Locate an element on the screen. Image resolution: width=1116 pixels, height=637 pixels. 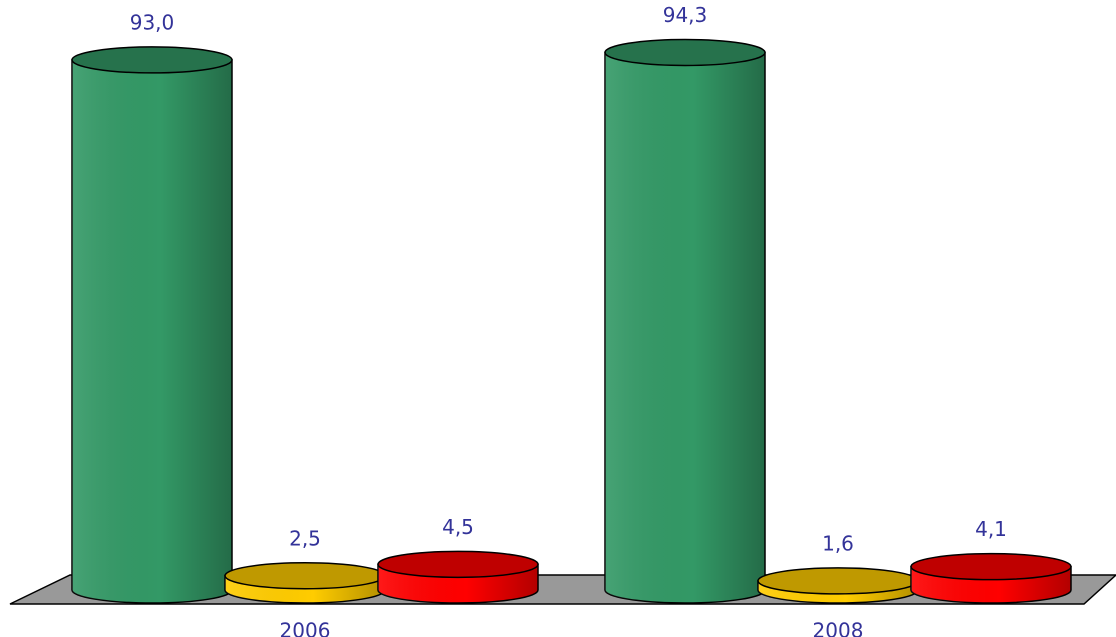
x-tick-label: 2008 is located at coordinates (838, 628).